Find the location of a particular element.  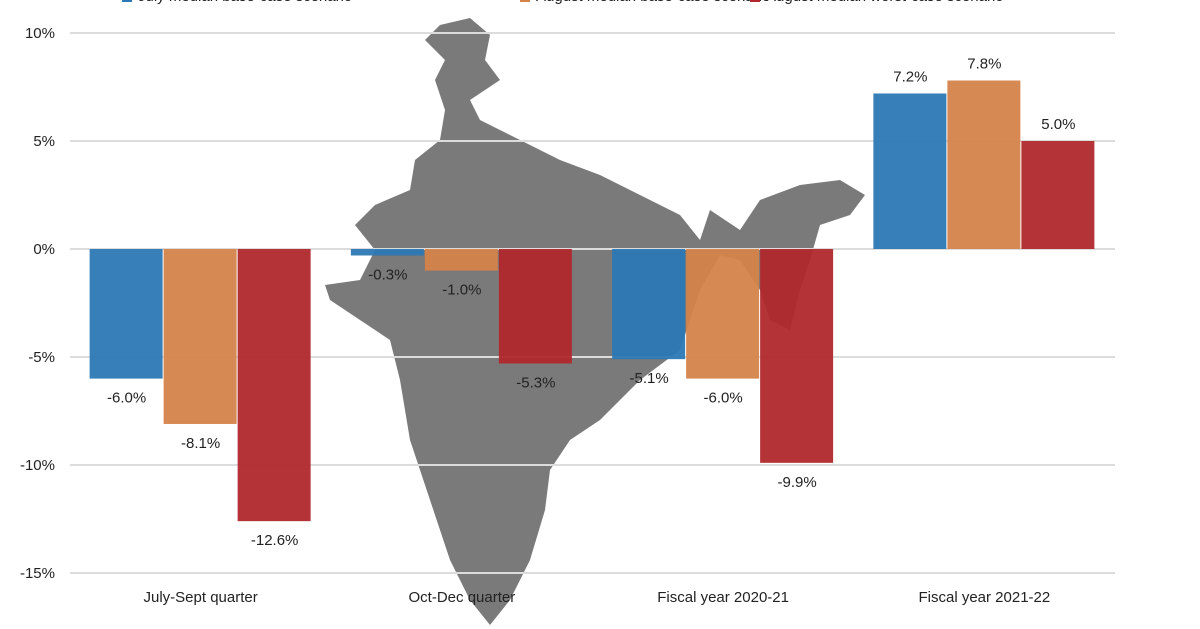

x-tick-label: Fiscal year 2020-21 is located at coordinates (723, 597).